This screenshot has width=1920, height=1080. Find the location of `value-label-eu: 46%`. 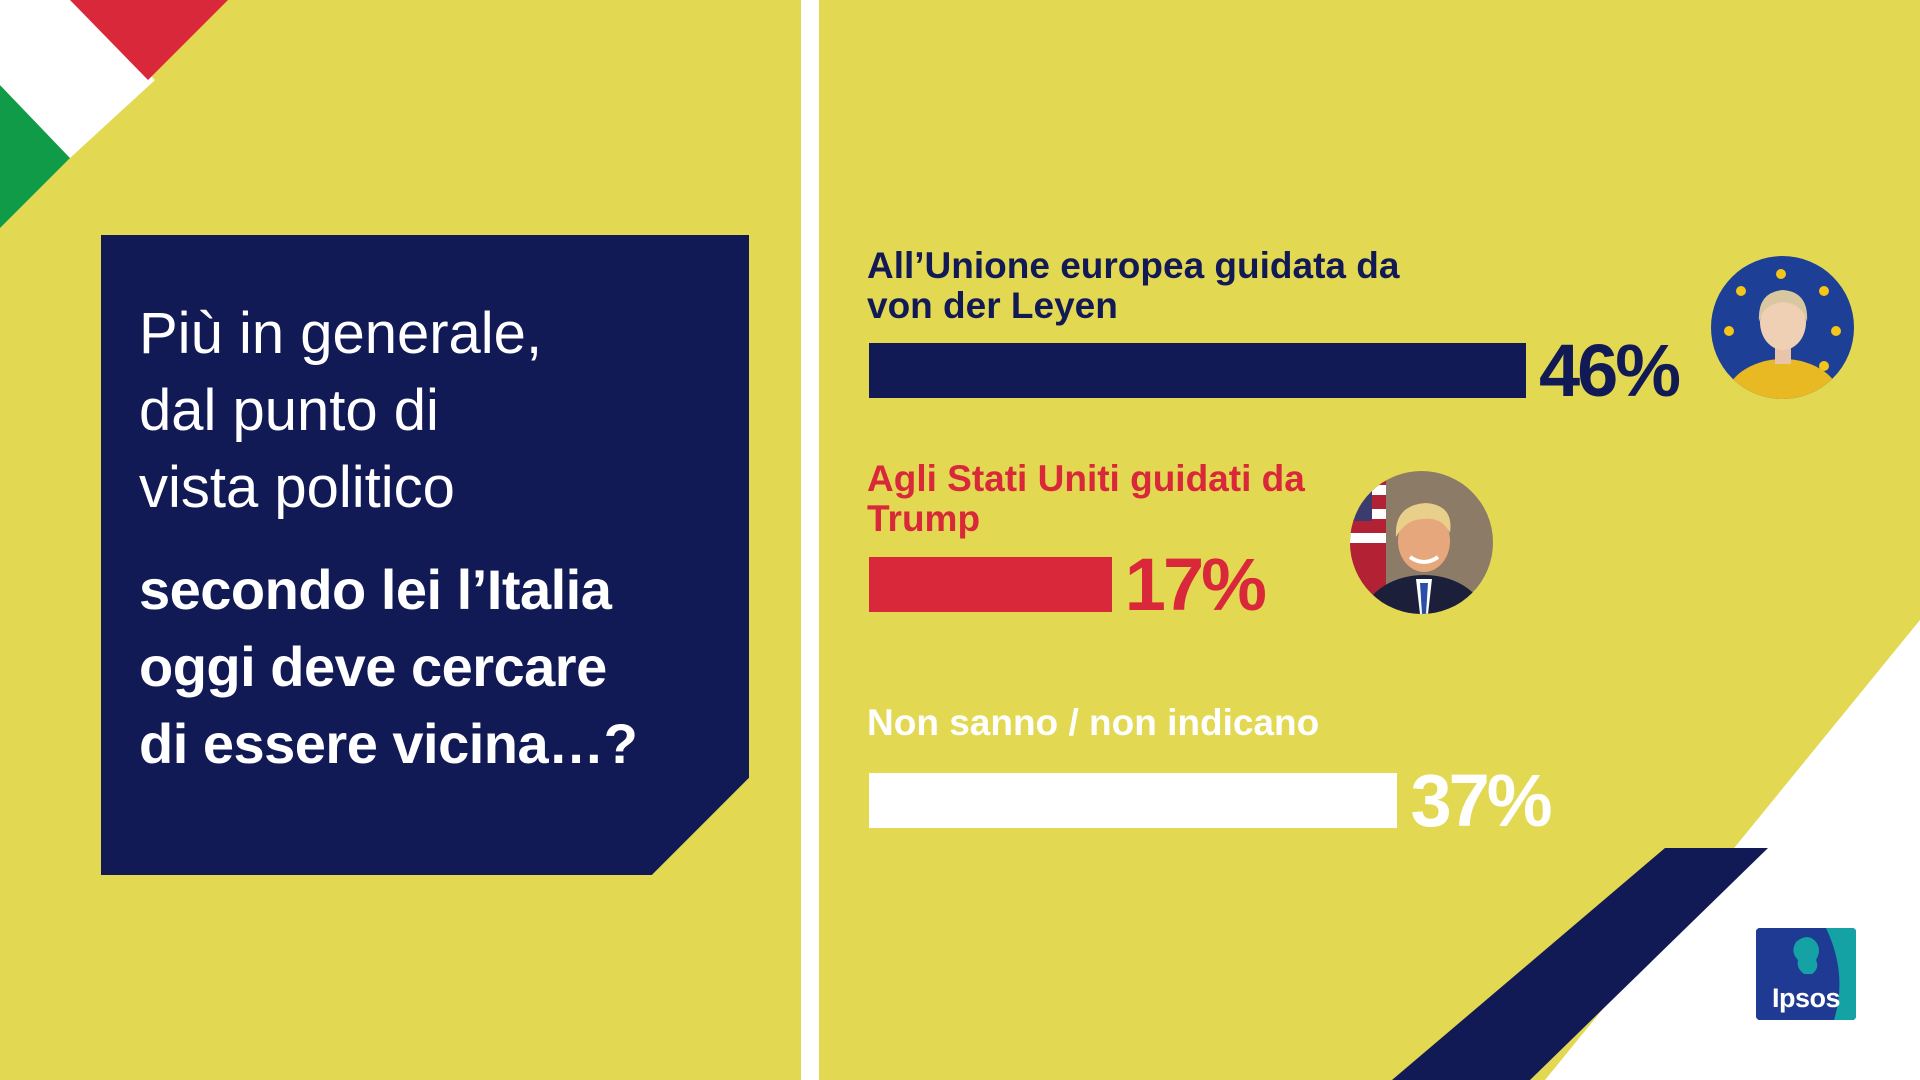

value-label-eu: 46% is located at coordinates (1610, 370).